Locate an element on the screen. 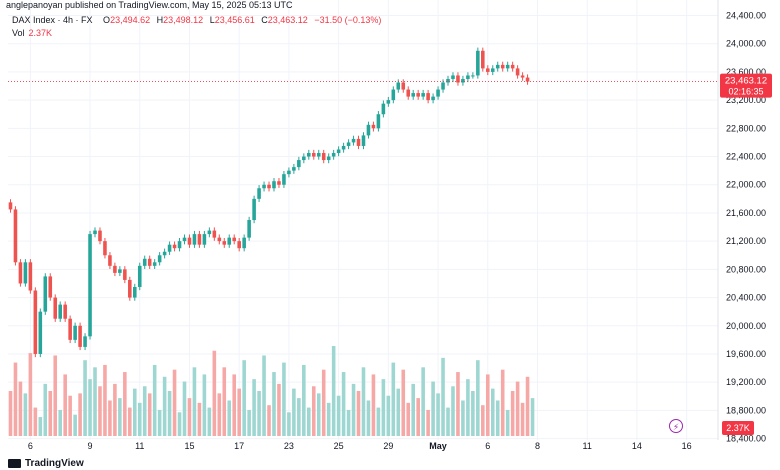 This screenshot has width=780, height=470. volume-legend: Vol 2.37K is located at coordinates (32, 33).